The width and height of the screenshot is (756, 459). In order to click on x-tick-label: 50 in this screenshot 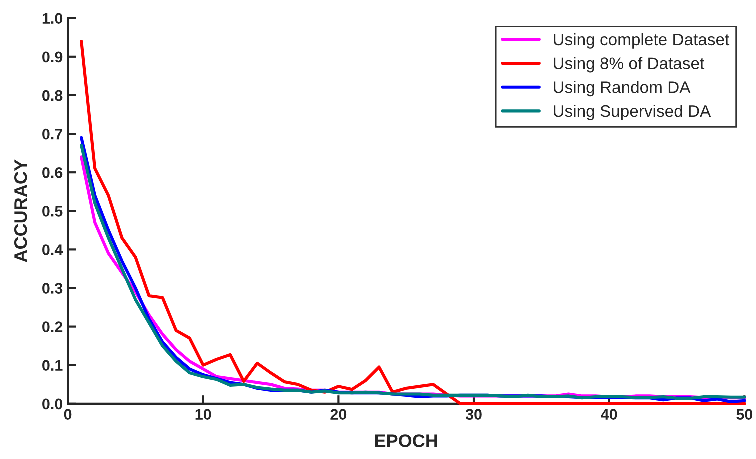, I will do `click(744, 414)`.